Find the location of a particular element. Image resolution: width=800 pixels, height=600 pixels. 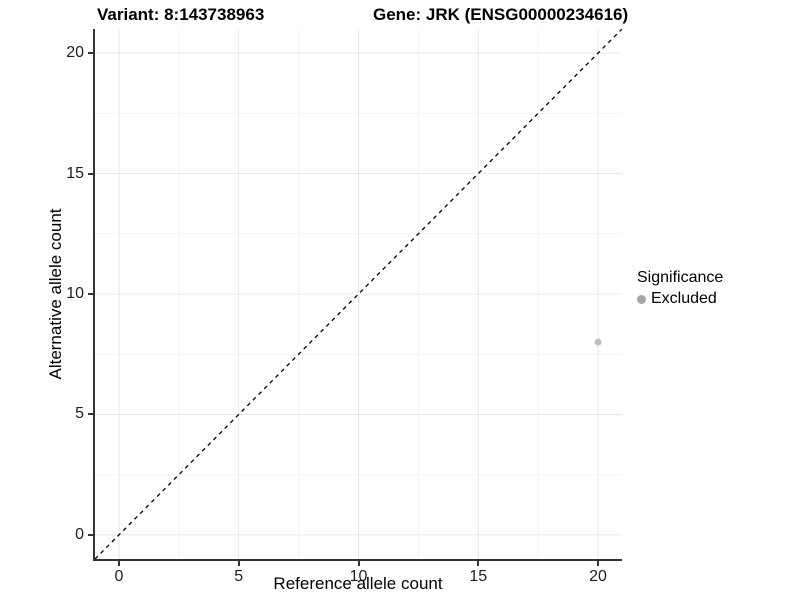

variant-title: Variant: 8:143738963 is located at coordinates (181, 14).